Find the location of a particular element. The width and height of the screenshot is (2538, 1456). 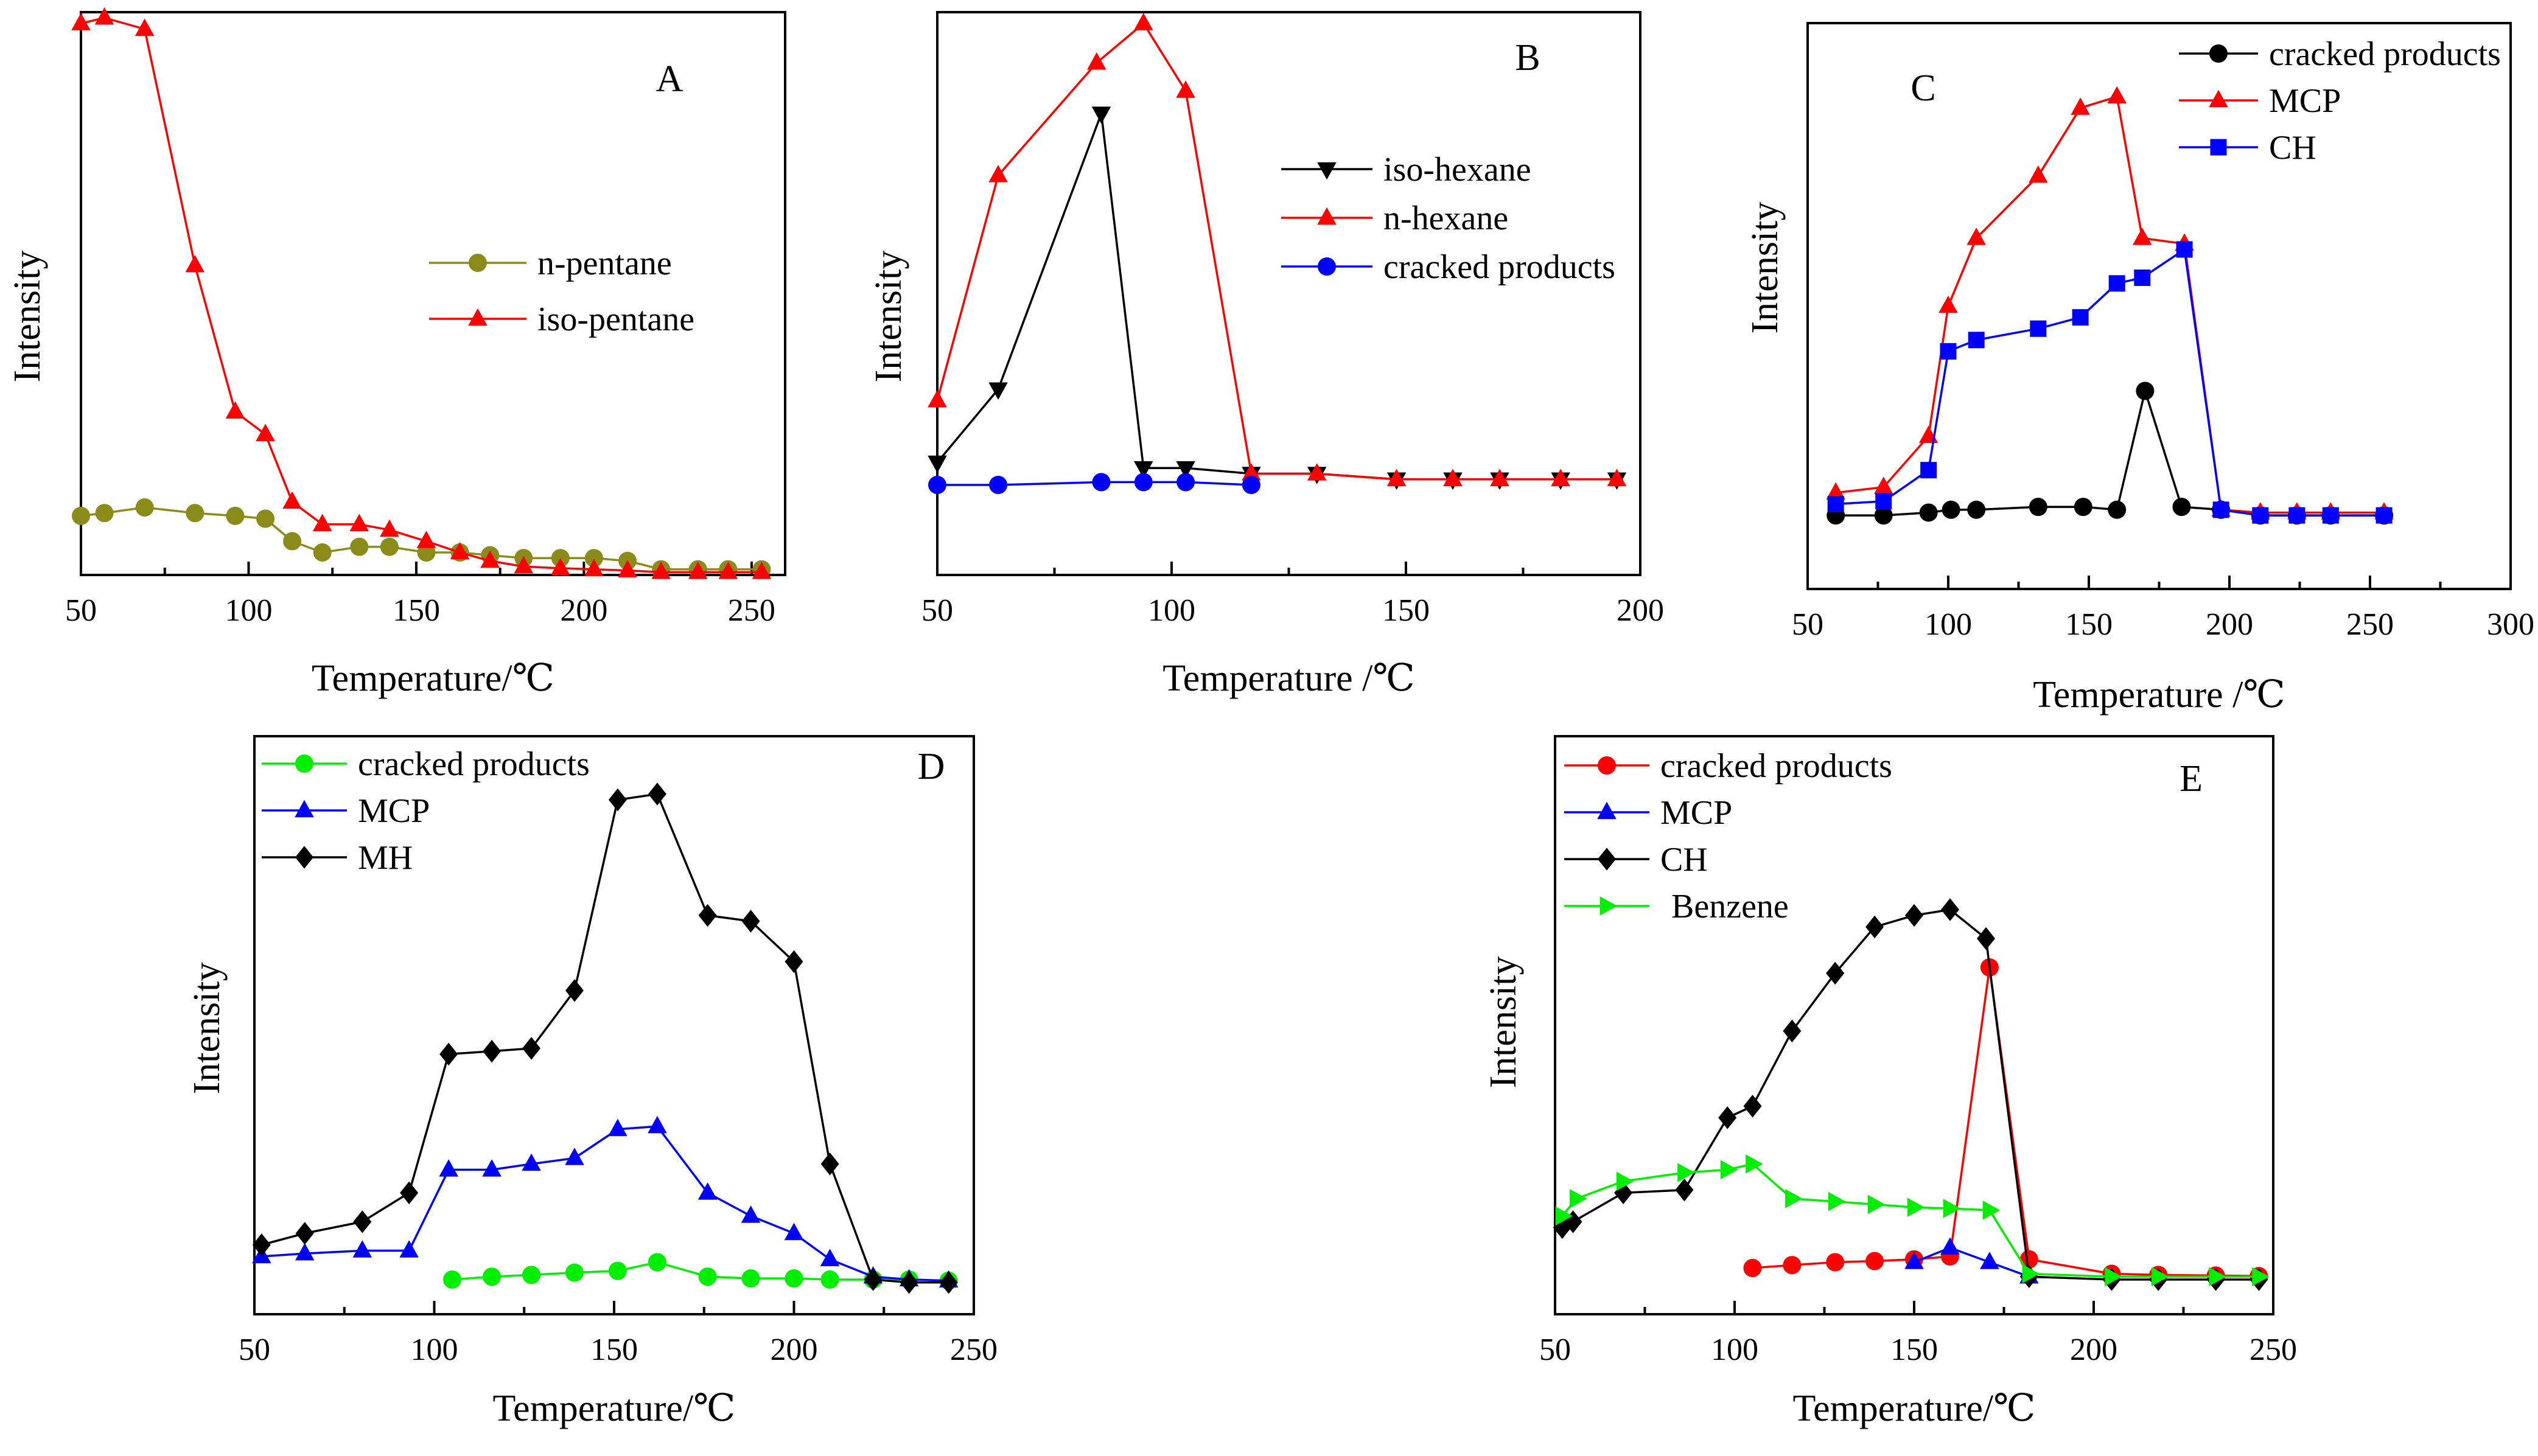

x-axis-title-d: Temperature/℃ is located at coordinates (614, 1408).